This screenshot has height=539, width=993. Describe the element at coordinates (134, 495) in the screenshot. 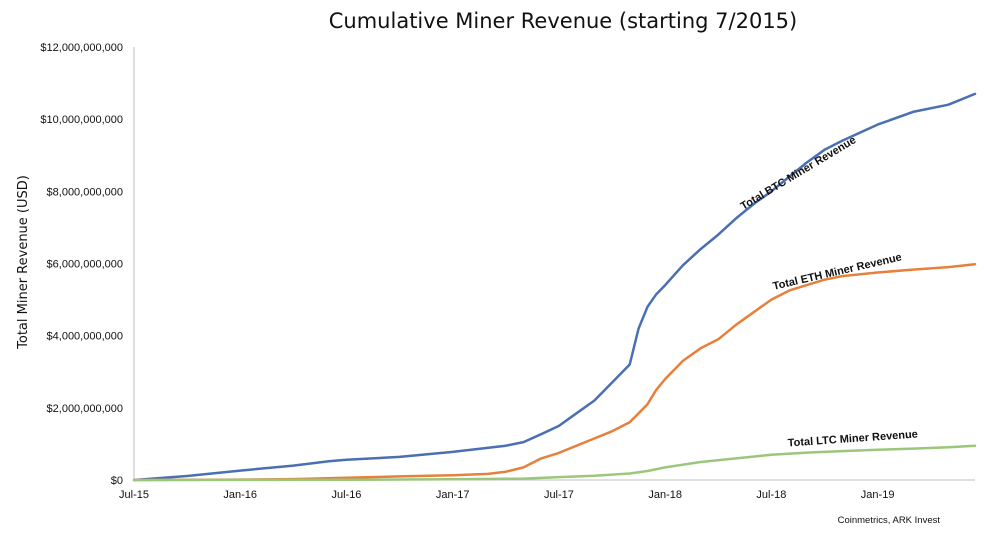

I see `x-tick-label: Jul-15` at that location.